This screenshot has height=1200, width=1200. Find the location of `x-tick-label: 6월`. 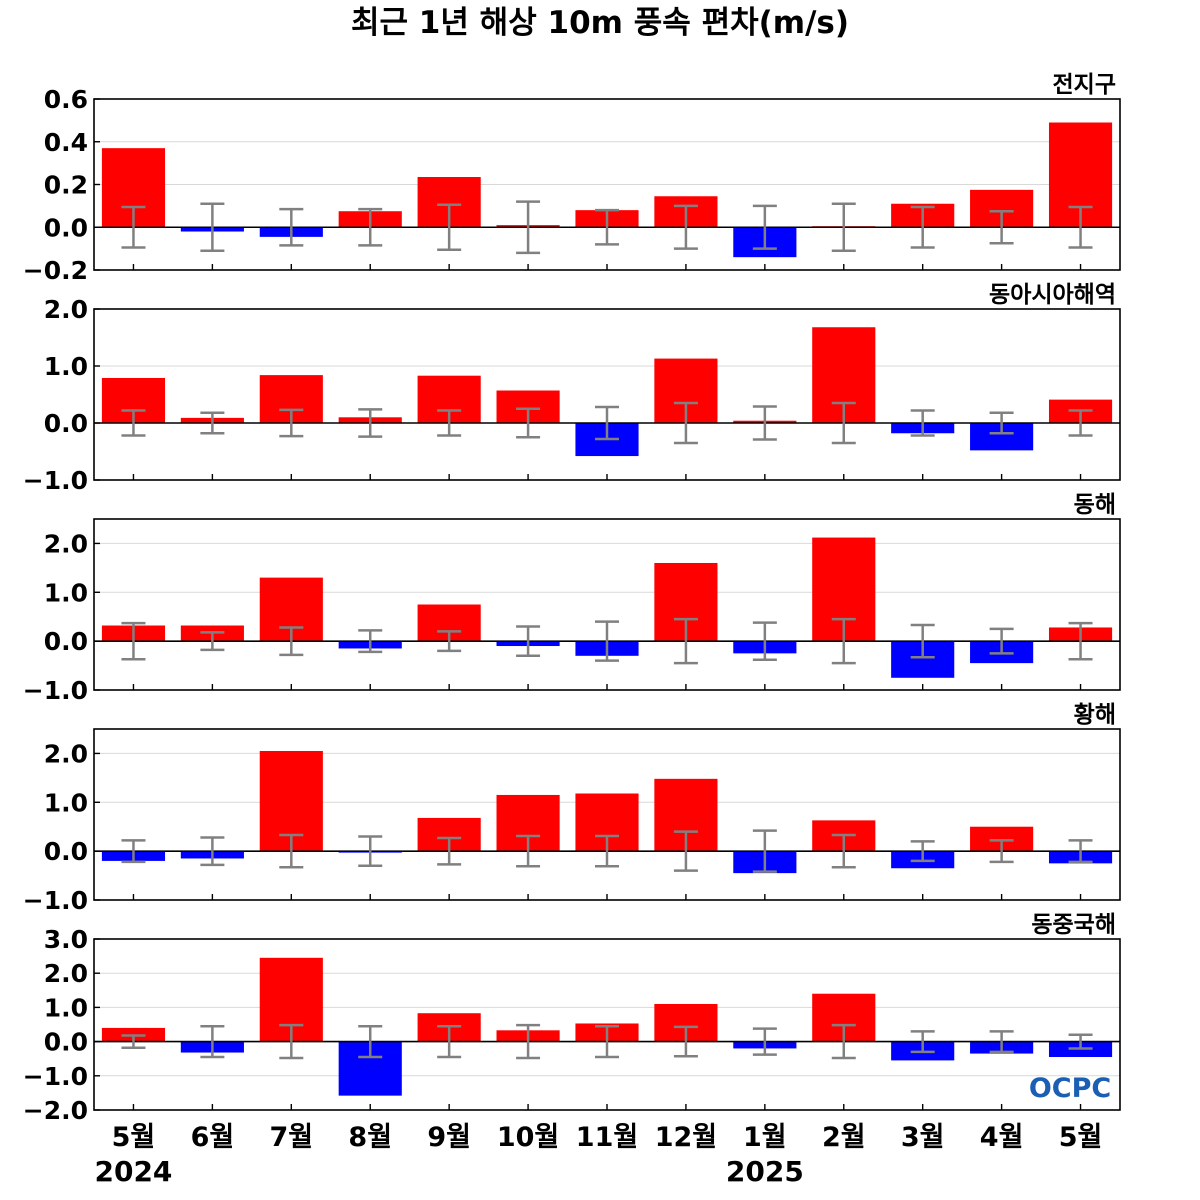

x-tick-label: 6월 is located at coordinates (213, 1137).